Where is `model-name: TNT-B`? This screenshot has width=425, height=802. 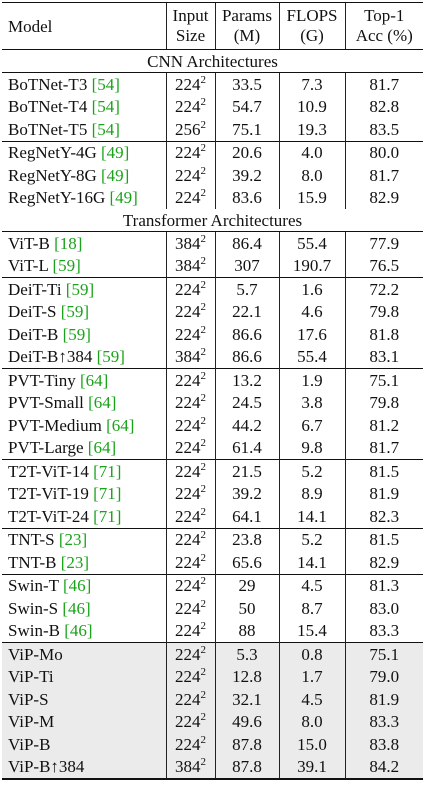
model-name: TNT-B is located at coordinates (34, 562).